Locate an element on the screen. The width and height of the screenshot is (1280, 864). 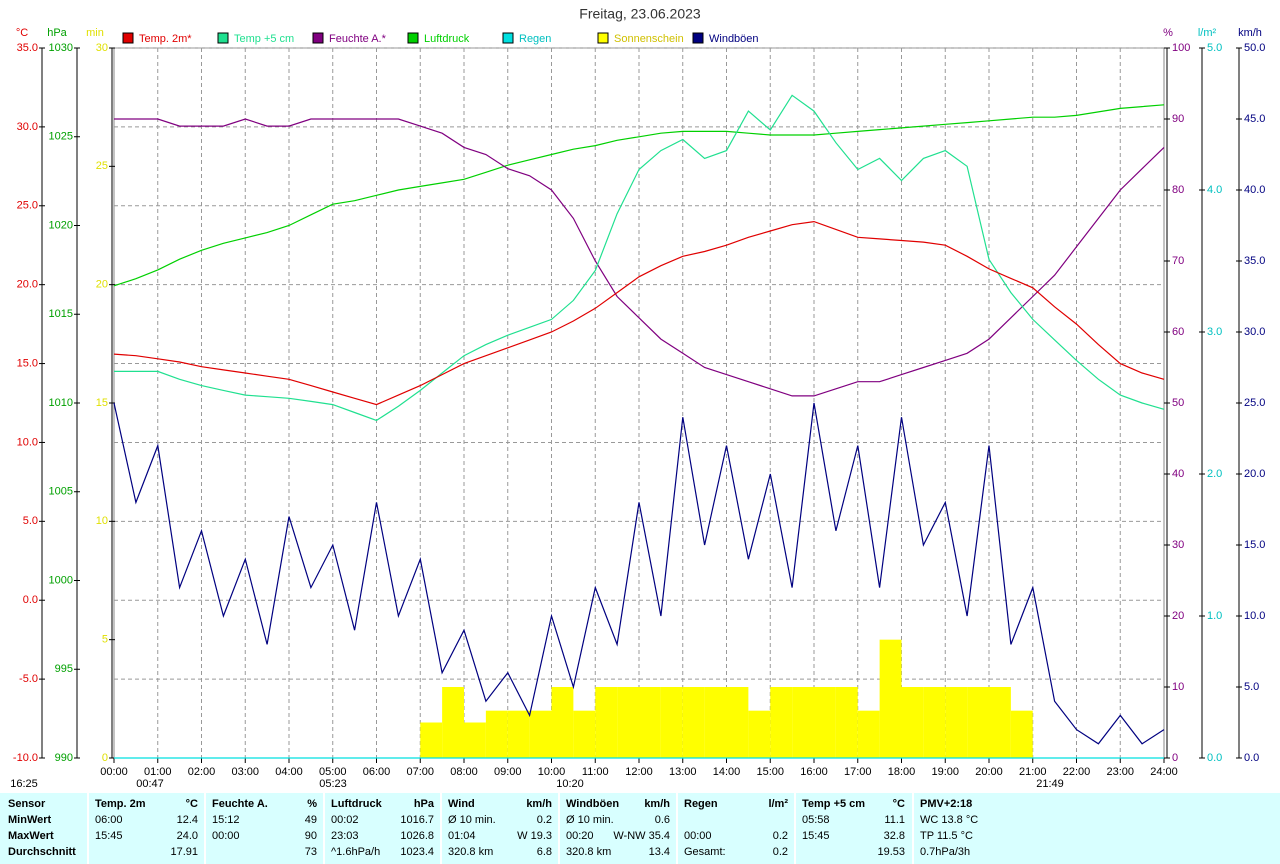
x-tick-label: 05:00 is located at coordinates (333, 772).